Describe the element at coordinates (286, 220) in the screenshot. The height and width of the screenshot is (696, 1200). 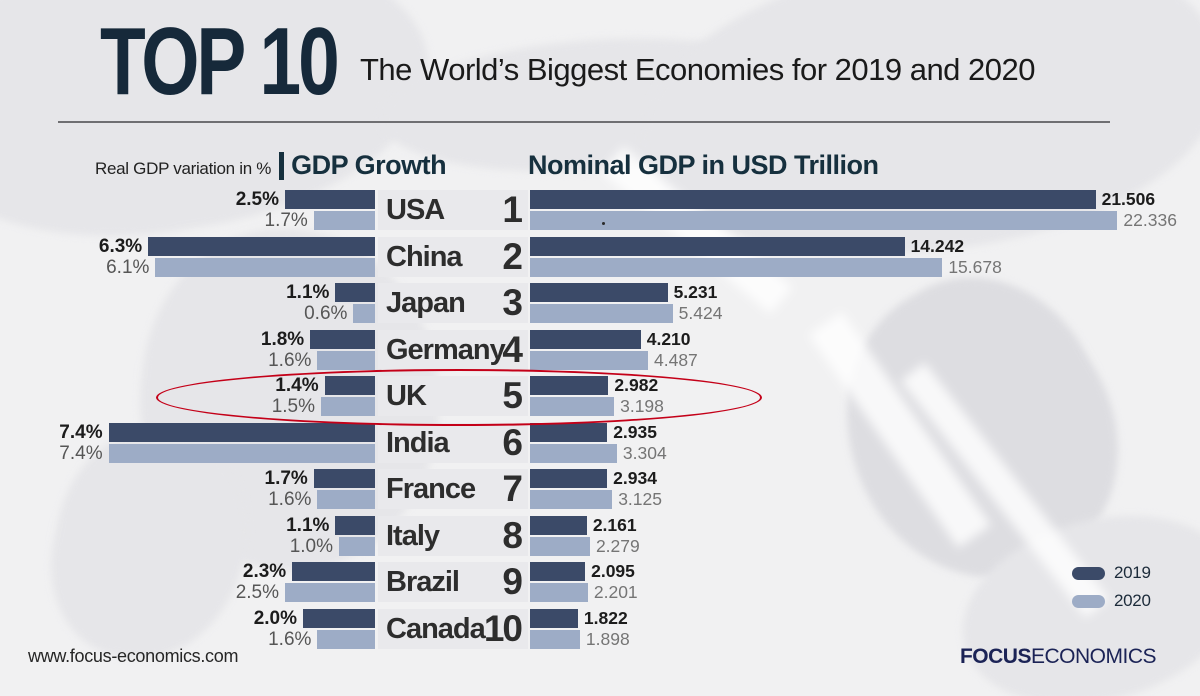
I see `gdp-growth-value-2020: 1.7%` at that location.